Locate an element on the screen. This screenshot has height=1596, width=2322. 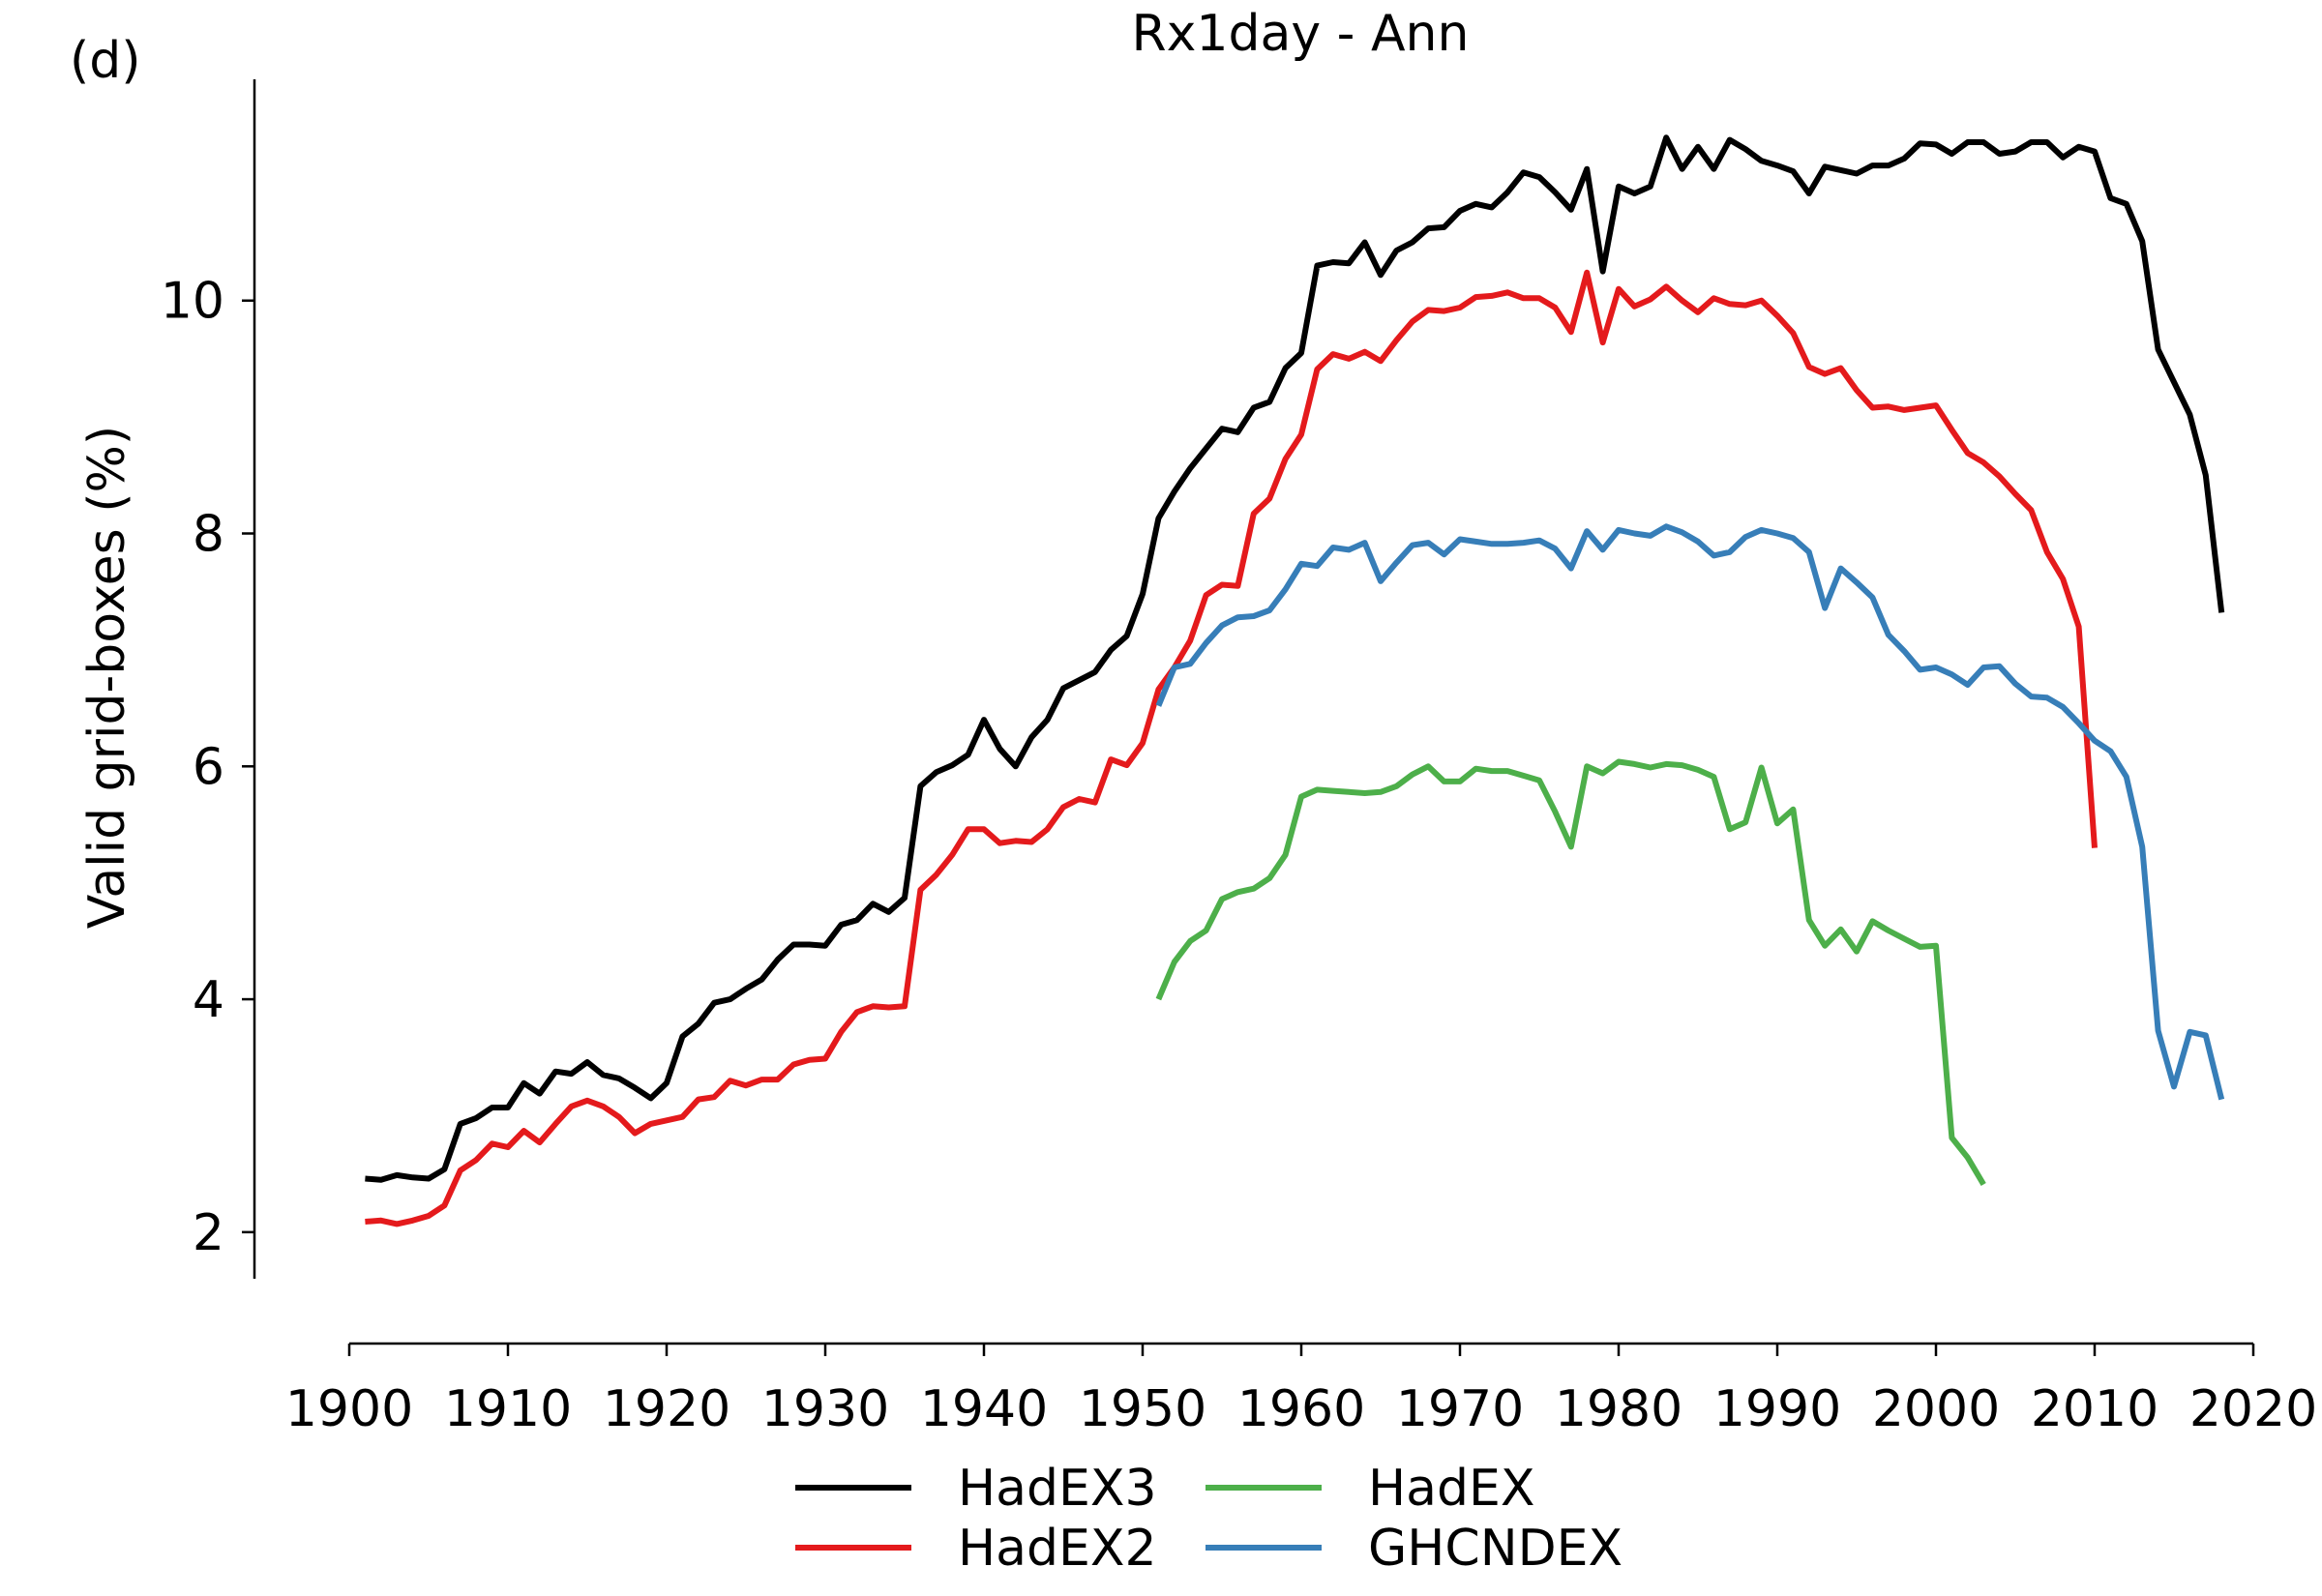
x-tick-label: 1990 is located at coordinates (1777, 1409).